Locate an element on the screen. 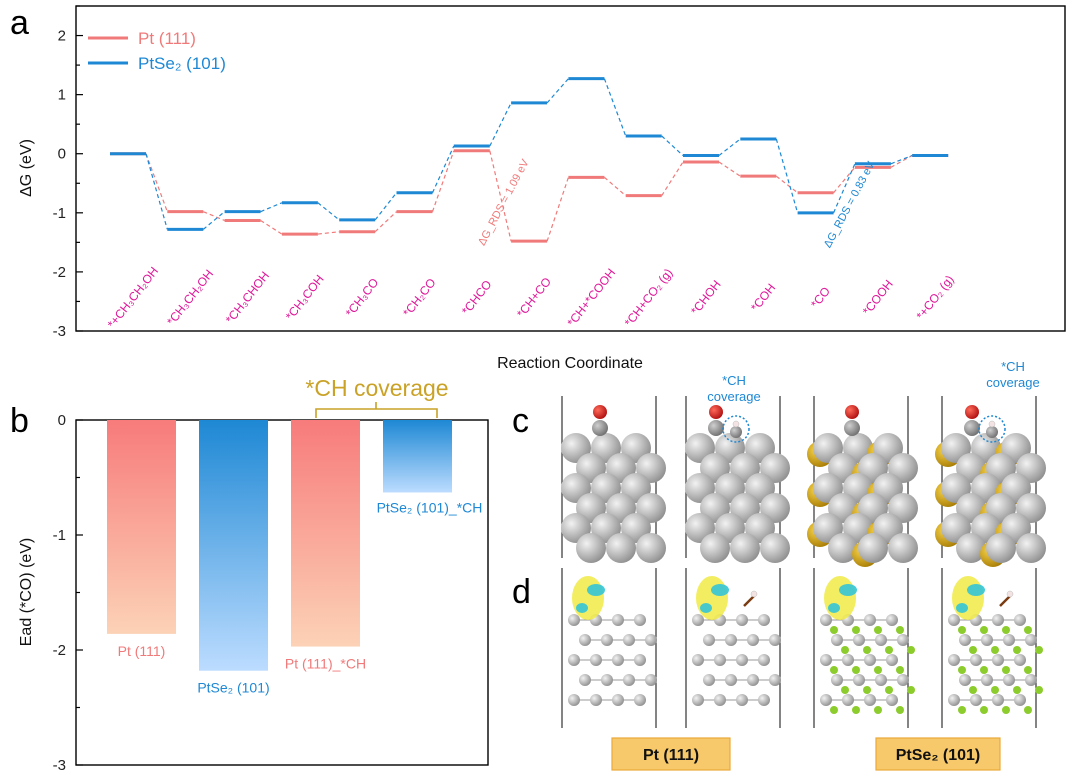  step-label-8: *CH+*COOH is located at coordinates (591, 298).